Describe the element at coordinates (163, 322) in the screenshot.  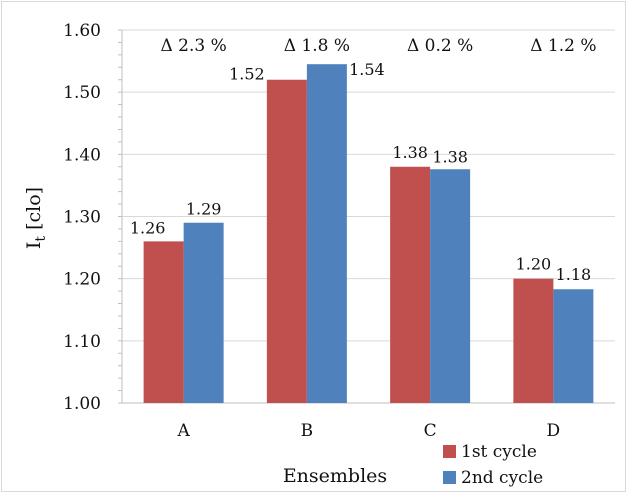
I see `bar-a-1st-cycle` at that location.